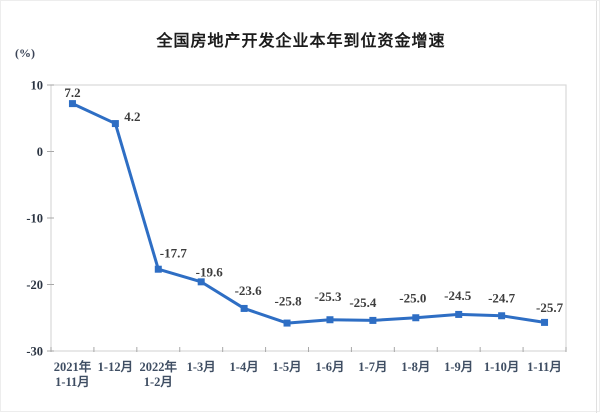 The image size is (600, 413). I want to click on y-tick-label: -20, so click(34, 285).